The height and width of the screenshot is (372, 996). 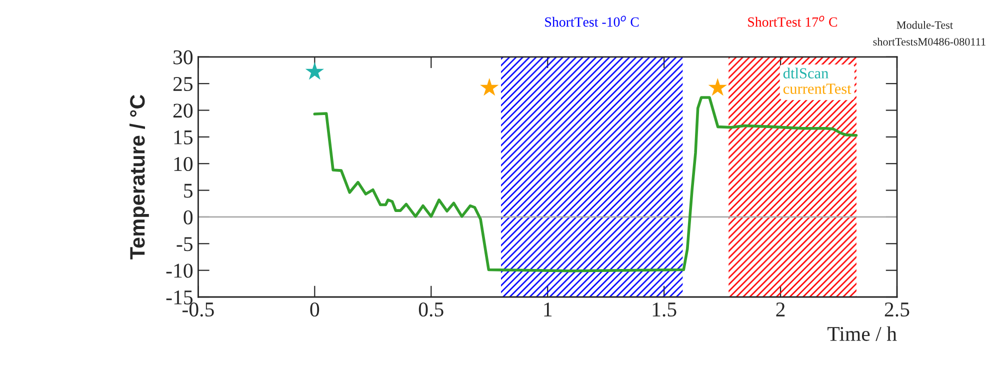 I want to click on band-label: ShortTest 17$^{o}$ C, so click(x=792, y=21).